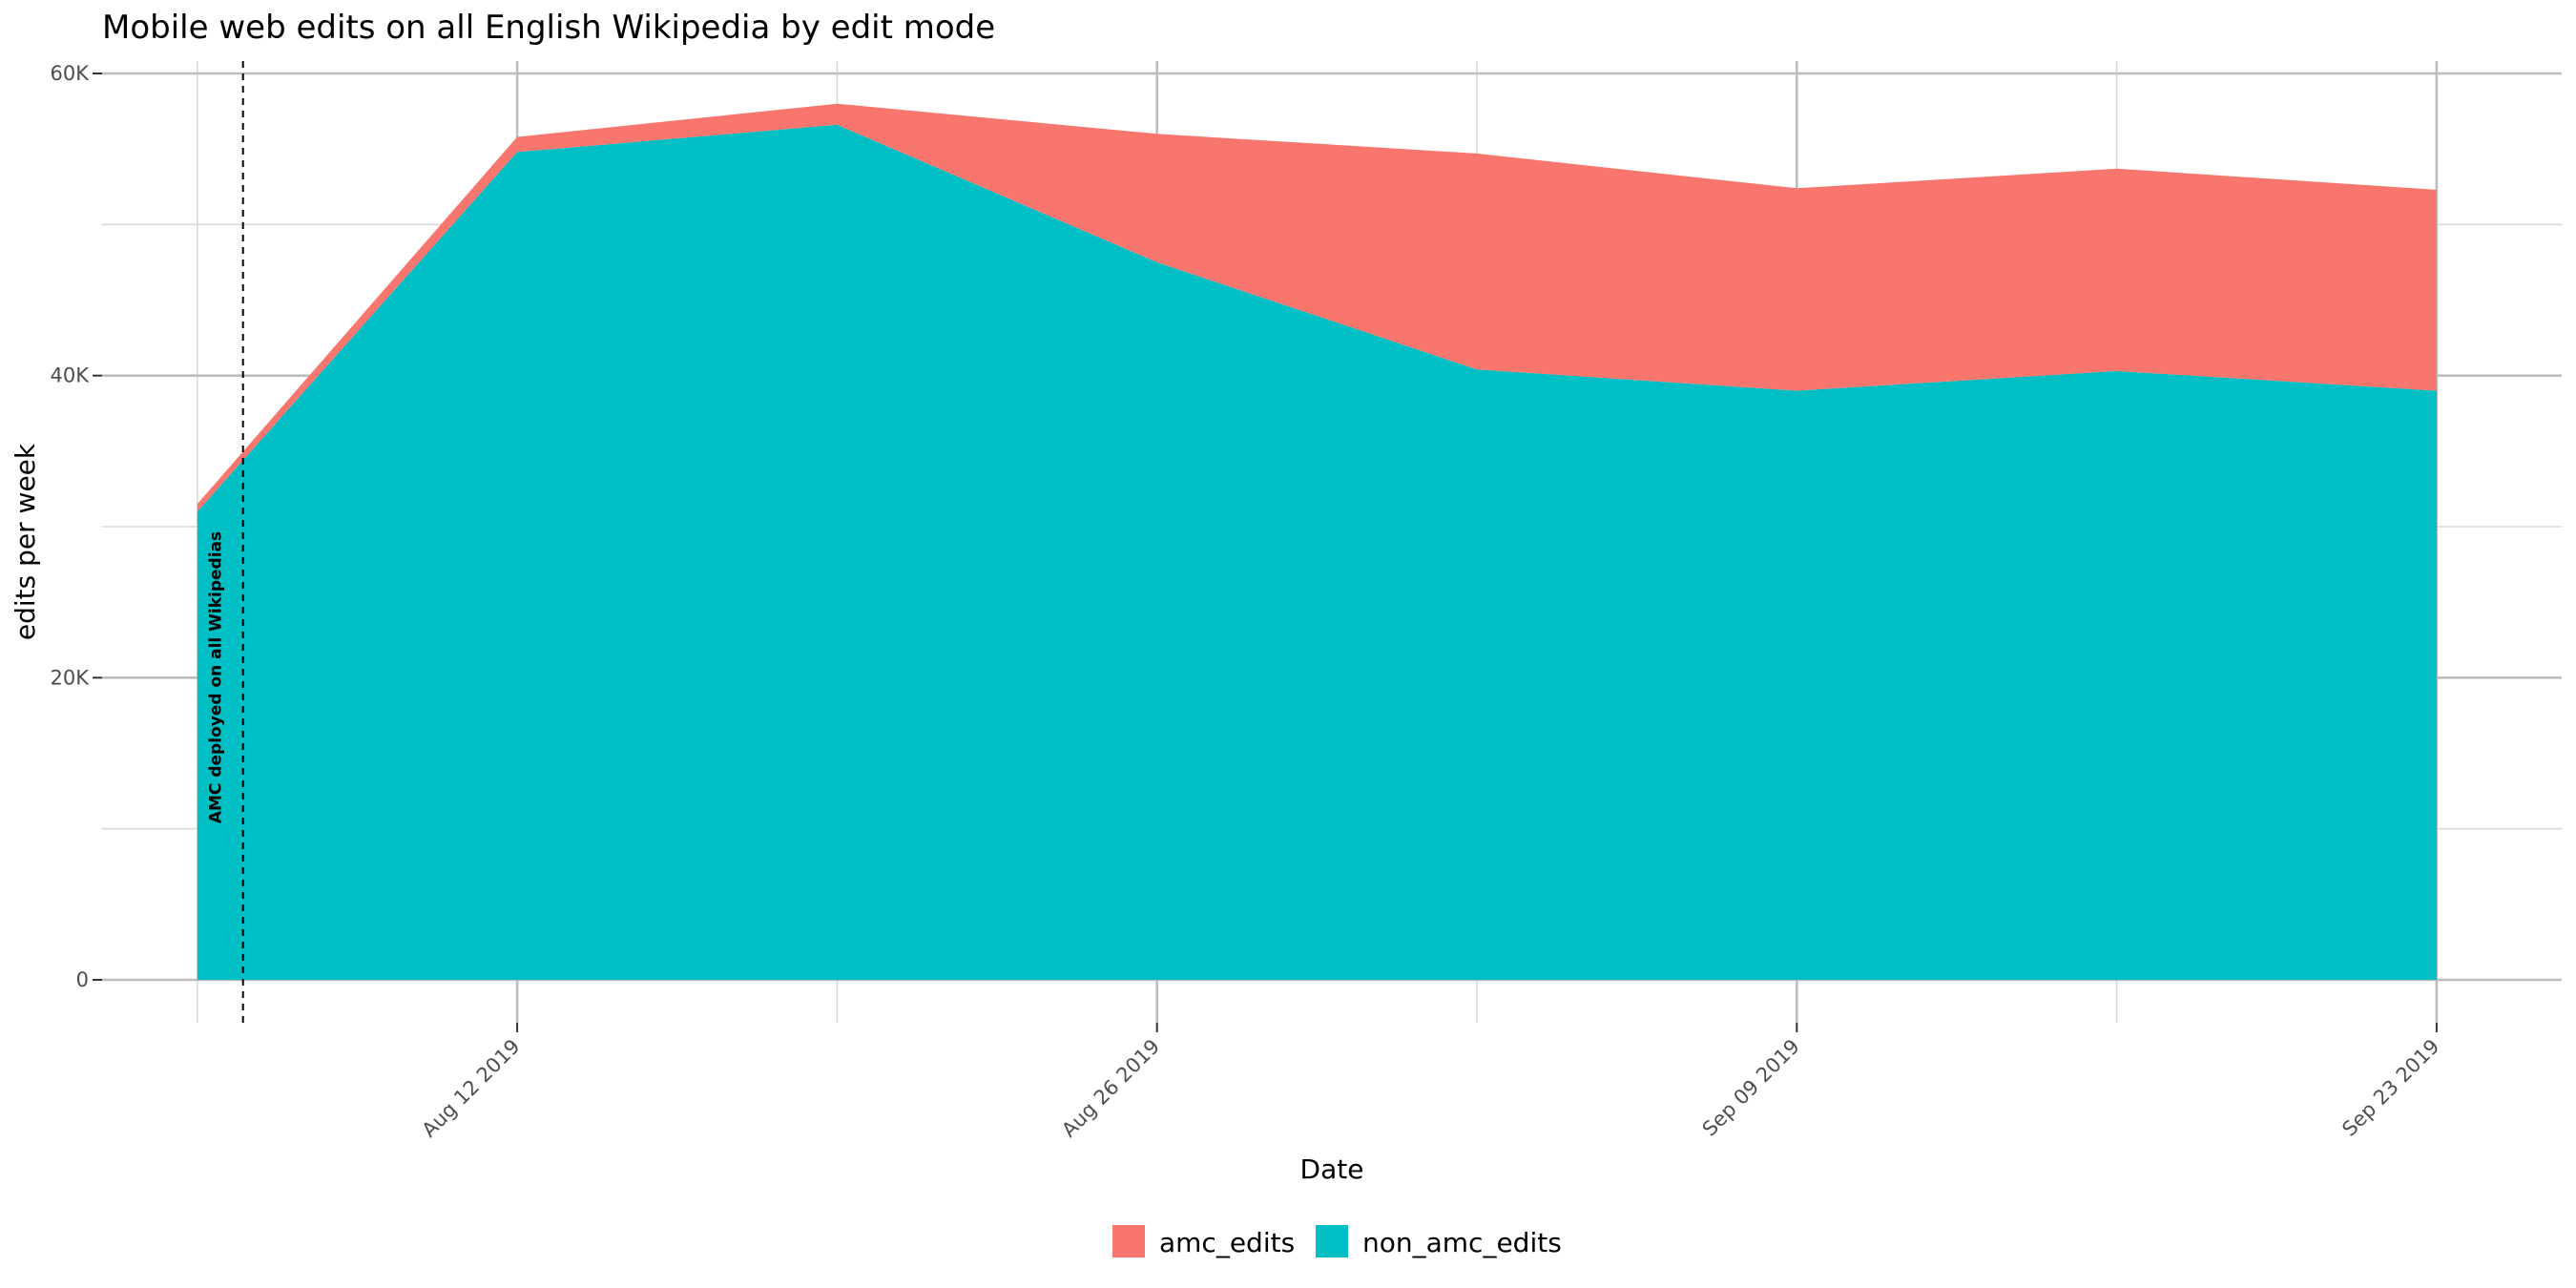 Image resolution: width=2576 pixels, height=1288 pixels. I want to click on legend-label-non-amc-edits: non_amc_edits, so click(1462, 1242).